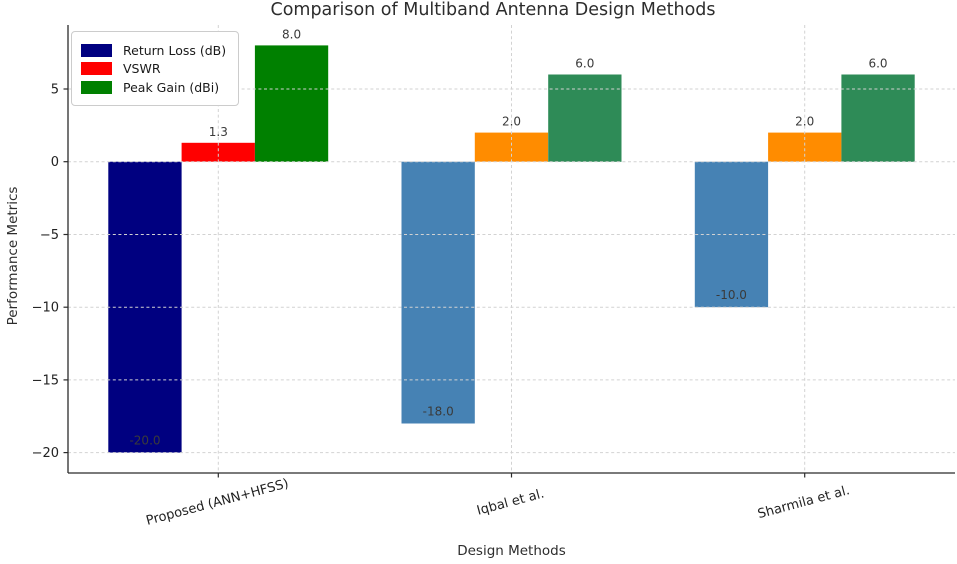  What do you see at coordinates (171, 87) in the screenshot?
I see `legend-label: Peak Gain (dBi)` at bounding box center [171, 87].